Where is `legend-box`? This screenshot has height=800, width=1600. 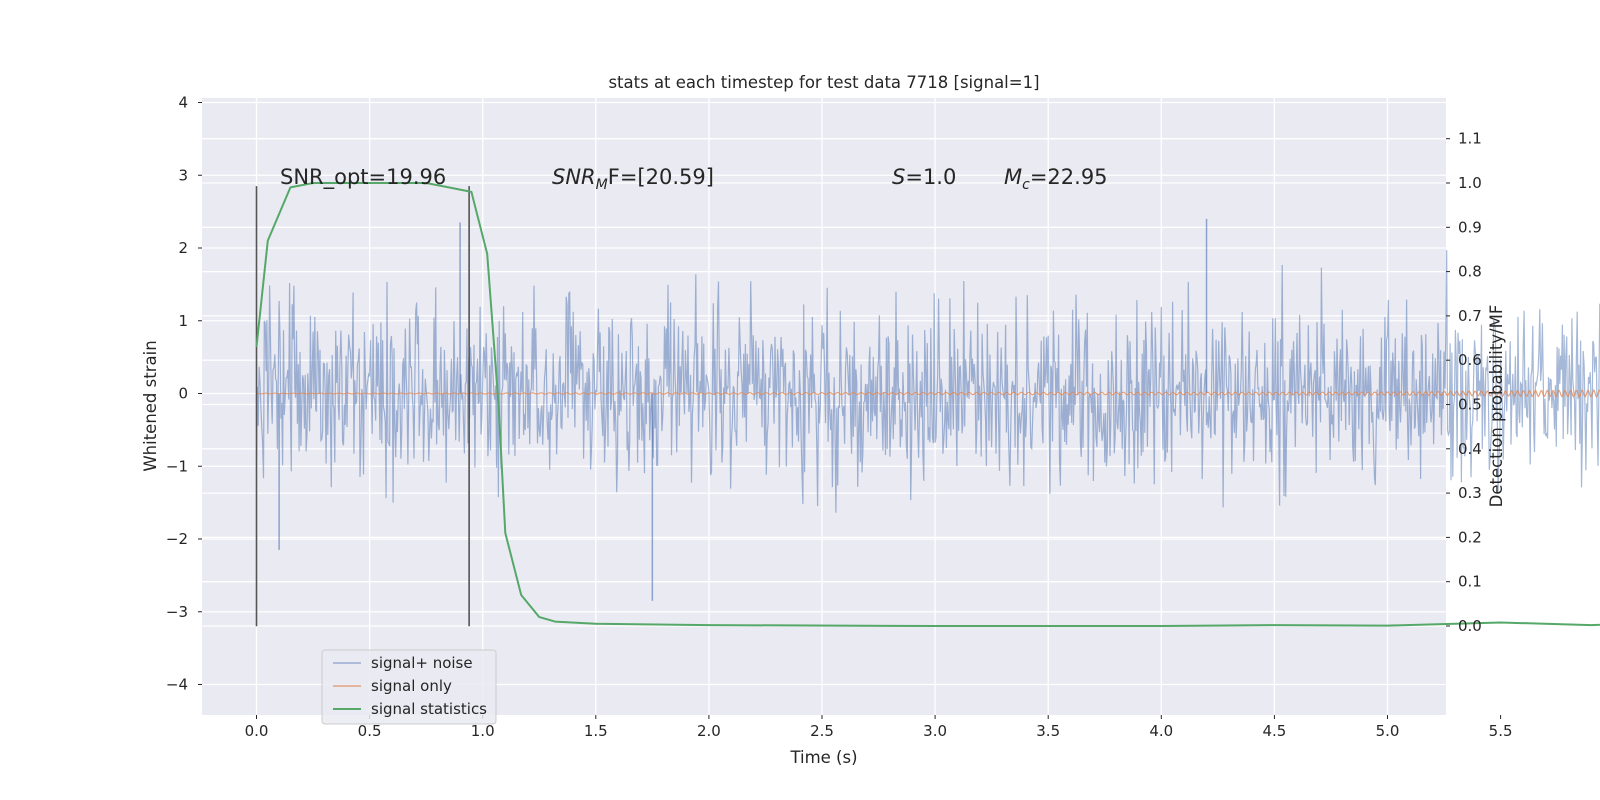 legend-box is located at coordinates (409, 687).